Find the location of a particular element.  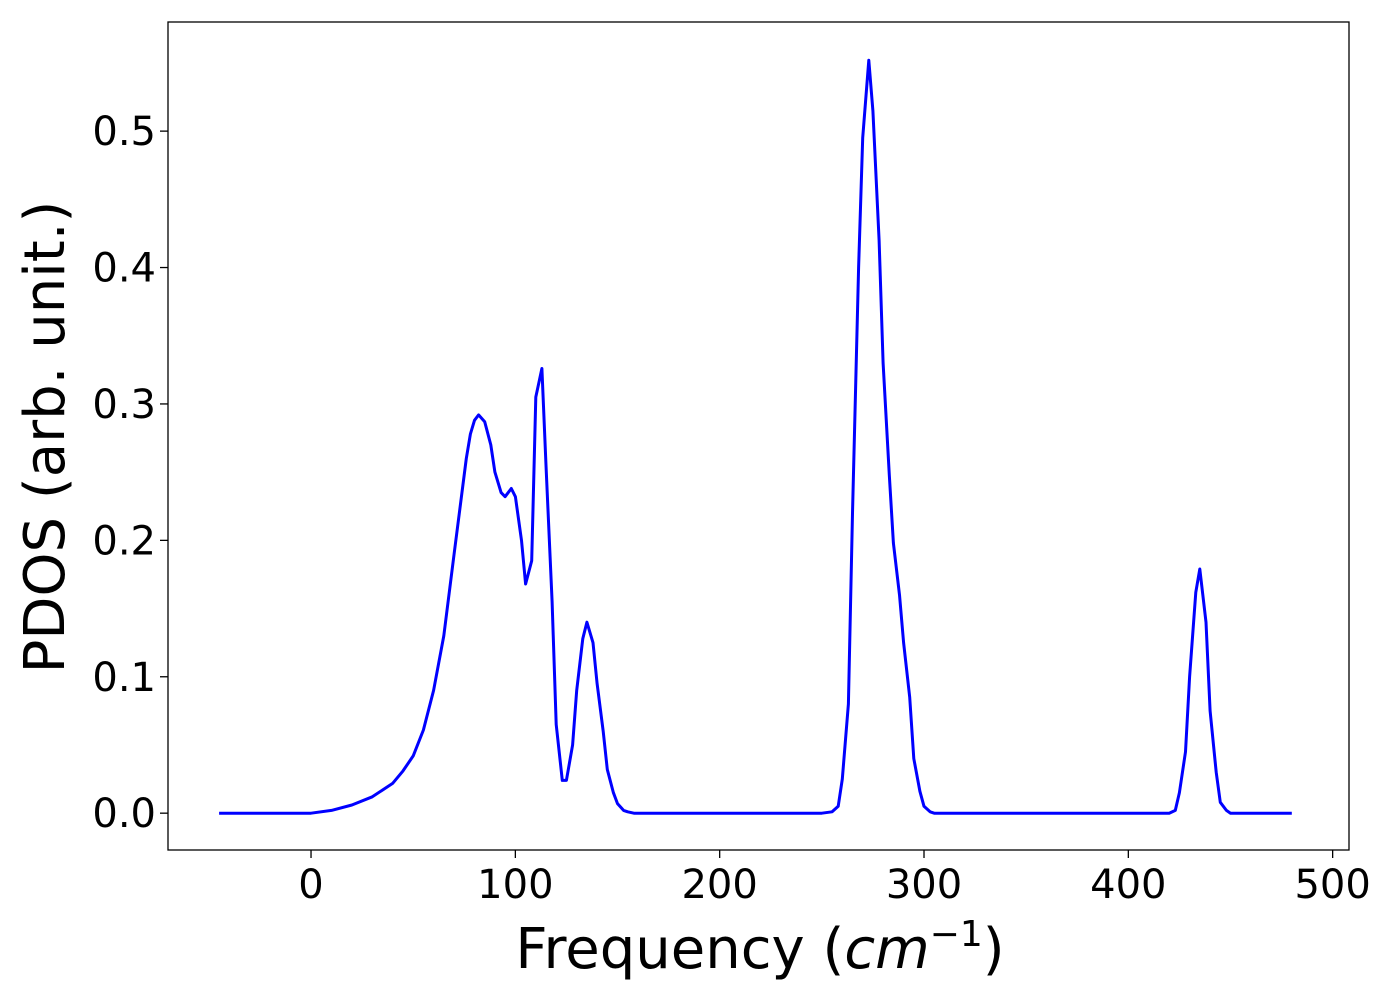

x-tick-label: 300 is located at coordinates (924, 885).